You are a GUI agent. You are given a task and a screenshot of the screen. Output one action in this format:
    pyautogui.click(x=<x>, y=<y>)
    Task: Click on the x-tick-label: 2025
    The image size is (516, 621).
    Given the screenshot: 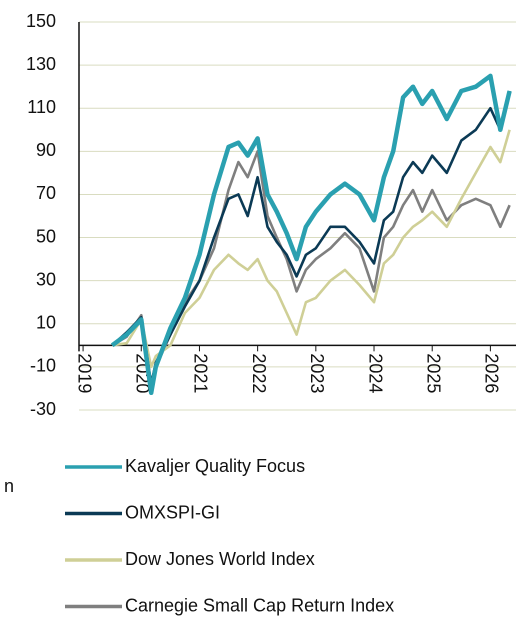 What is the action you would take?
    pyautogui.click(x=433, y=373)
    